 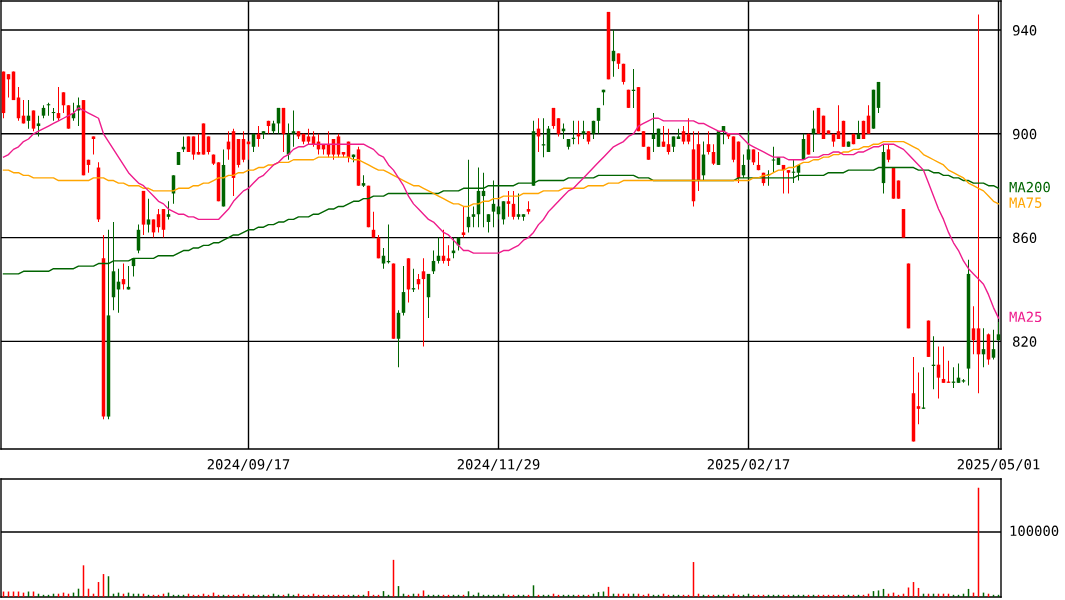 I want to click on x-tick-label: 2024/09/17, so click(x=248, y=465).